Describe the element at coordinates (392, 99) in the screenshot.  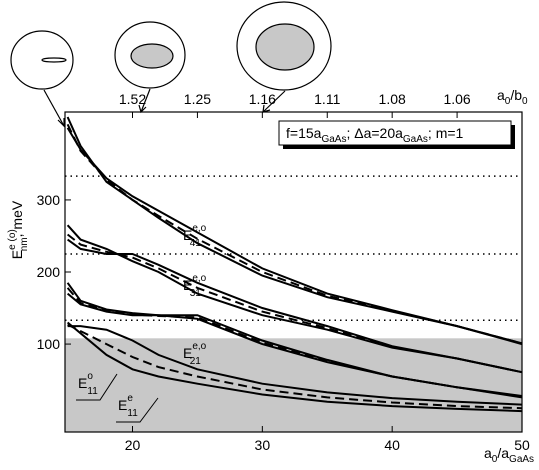
I see `top-tick-label: 1.08` at that location.